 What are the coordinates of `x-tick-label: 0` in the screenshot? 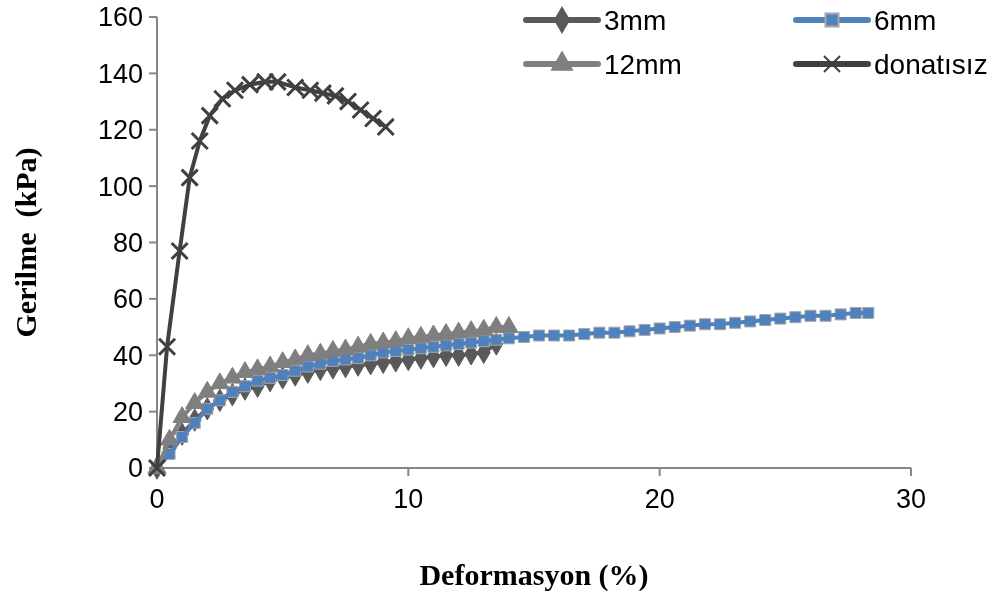 It's located at (157, 499).